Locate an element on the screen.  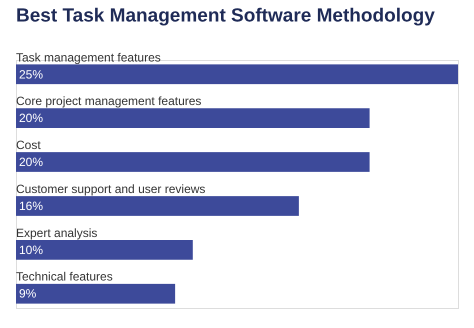
y-tick-label: Customer support and user reviews is located at coordinates (111, 189).